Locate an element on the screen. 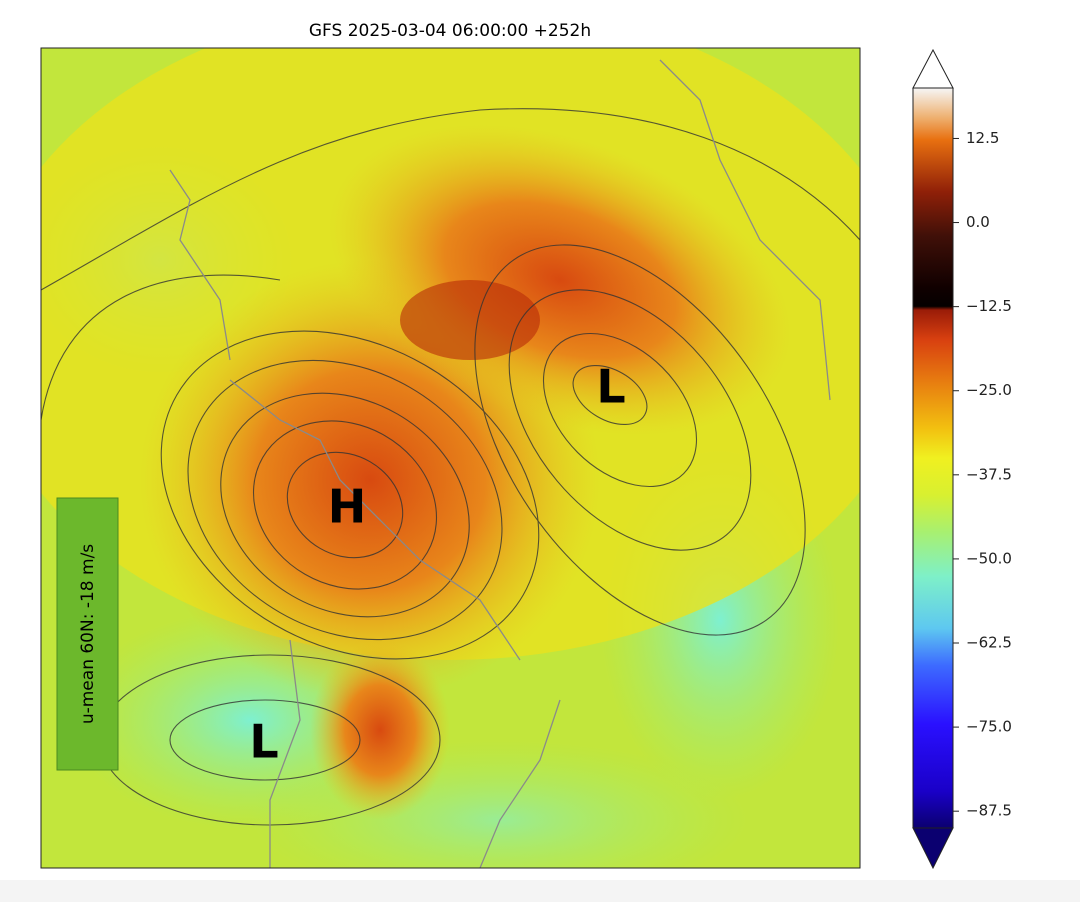 Image resolution: width=1080 pixels, height=902 pixels. annotation-box is located at coordinates (87, 634).